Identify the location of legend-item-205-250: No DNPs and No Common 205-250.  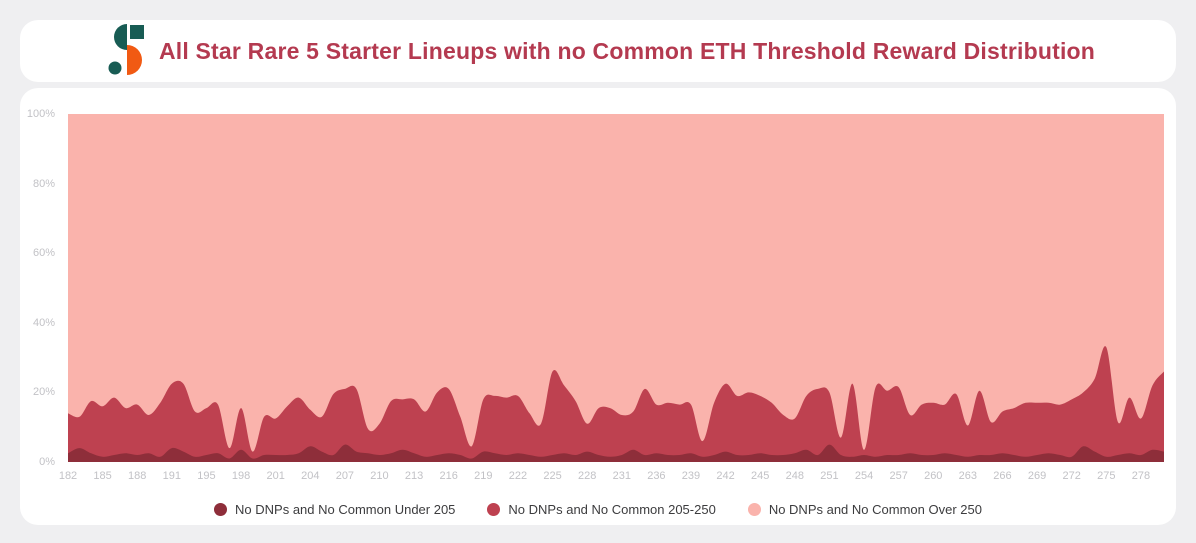
(601, 509).